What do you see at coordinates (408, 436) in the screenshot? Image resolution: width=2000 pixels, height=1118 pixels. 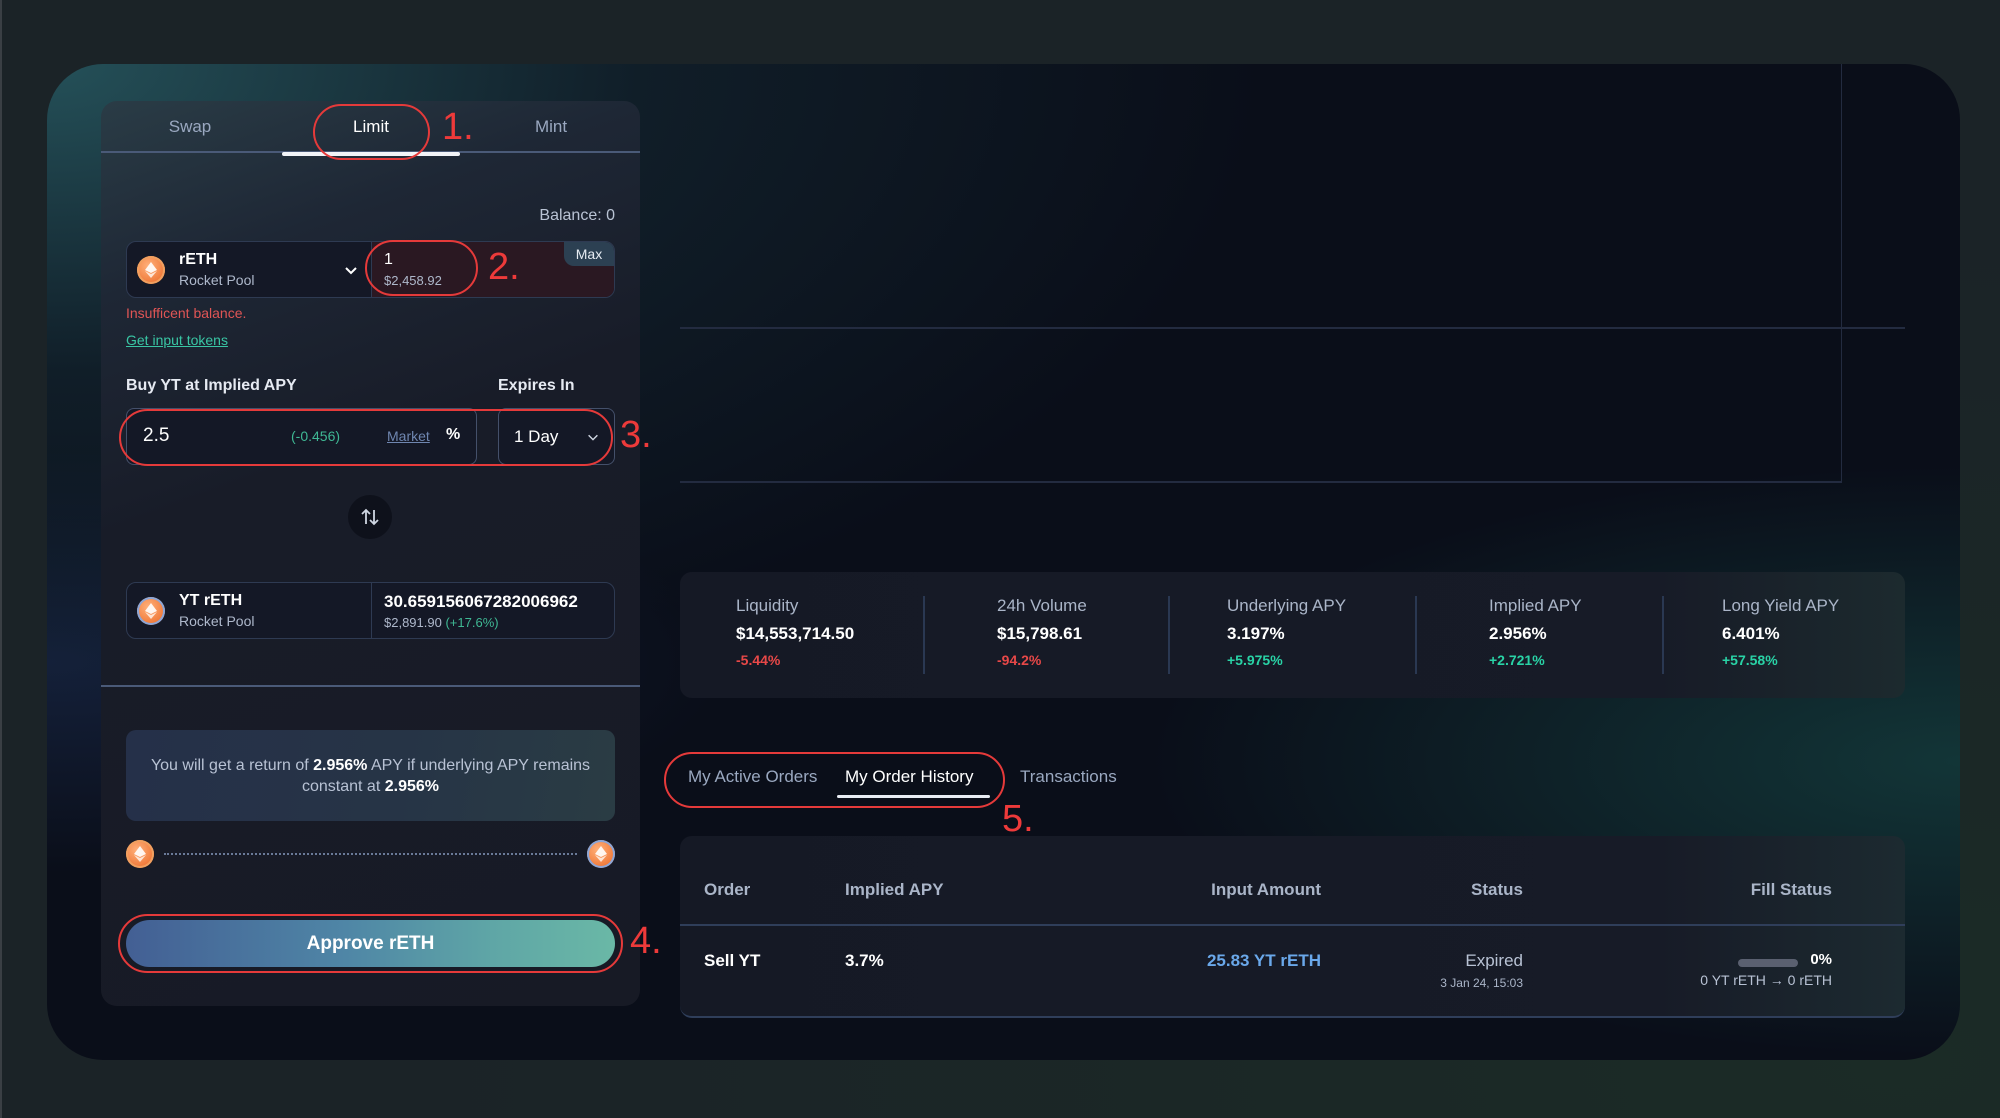 I see `market-link: Market` at bounding box center [408, 436].